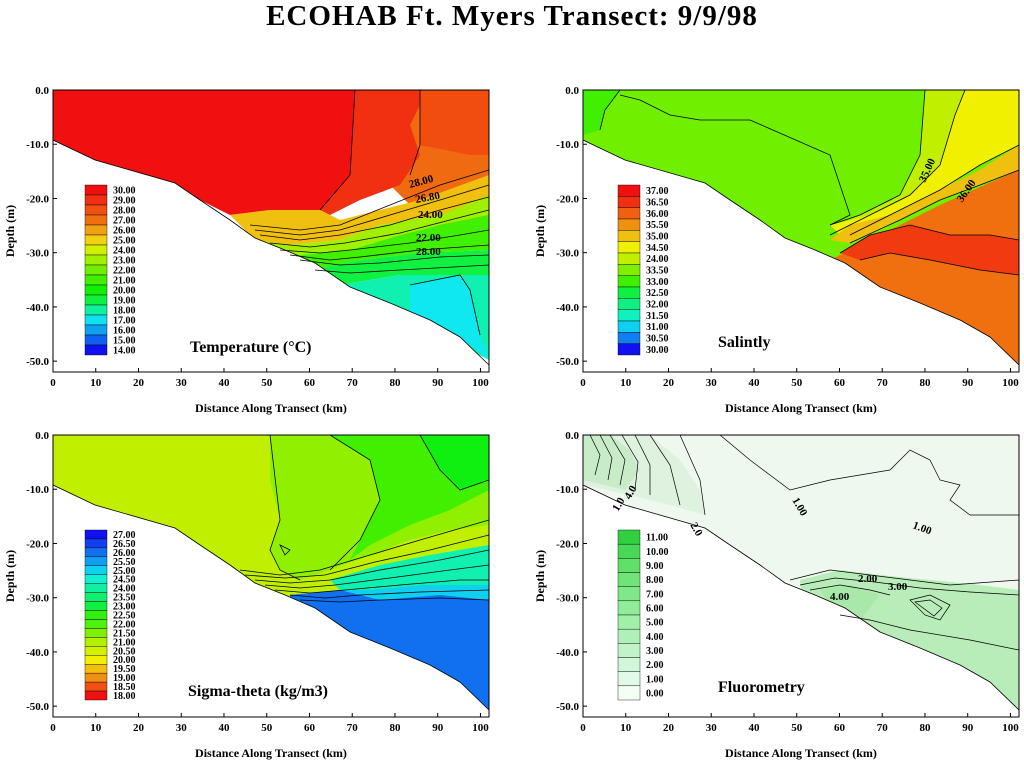 The height and width of the screenshot is (768, 1024). I want to click on legend-label: 8.00, so click(655, 580).